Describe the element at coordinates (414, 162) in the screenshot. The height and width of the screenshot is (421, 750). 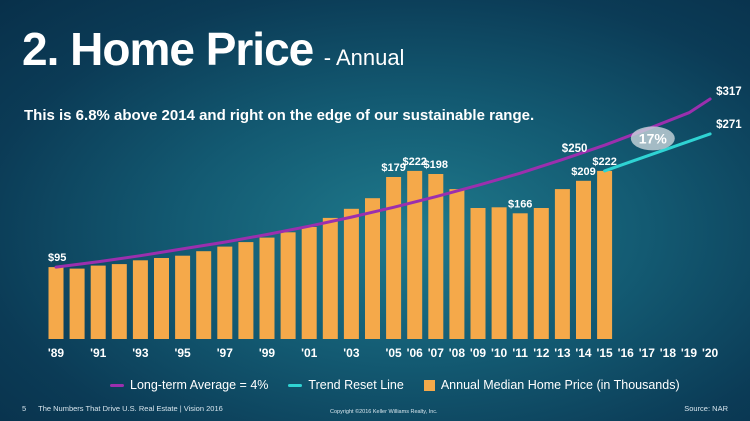
I see `bar-value-label-2006: $222` at that location.